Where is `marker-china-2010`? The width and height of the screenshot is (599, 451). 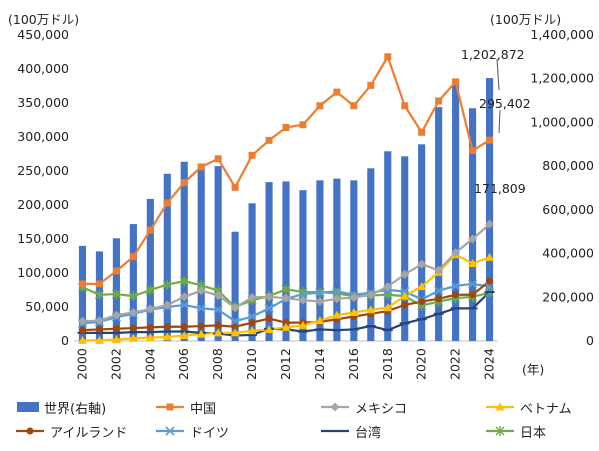 marker-china-2010 is located at coordinates (252, 155).